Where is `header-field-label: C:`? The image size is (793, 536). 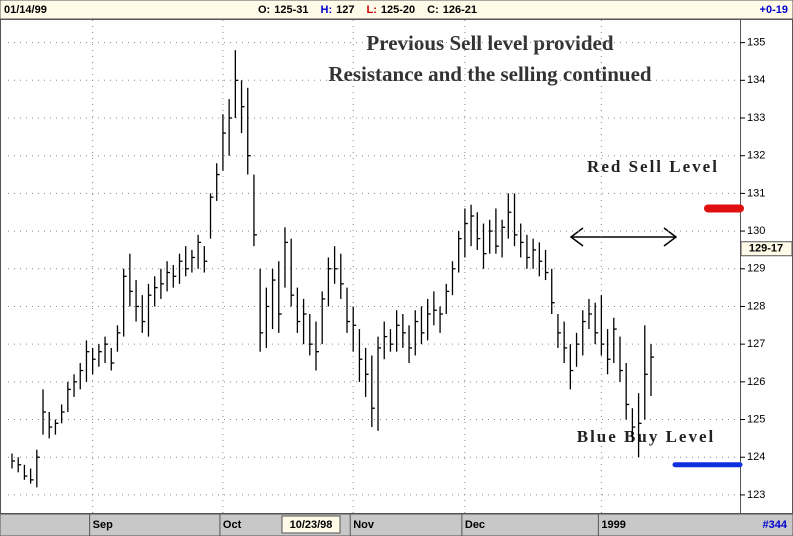
header-field-label: C: is located at coordinates (433, 10).